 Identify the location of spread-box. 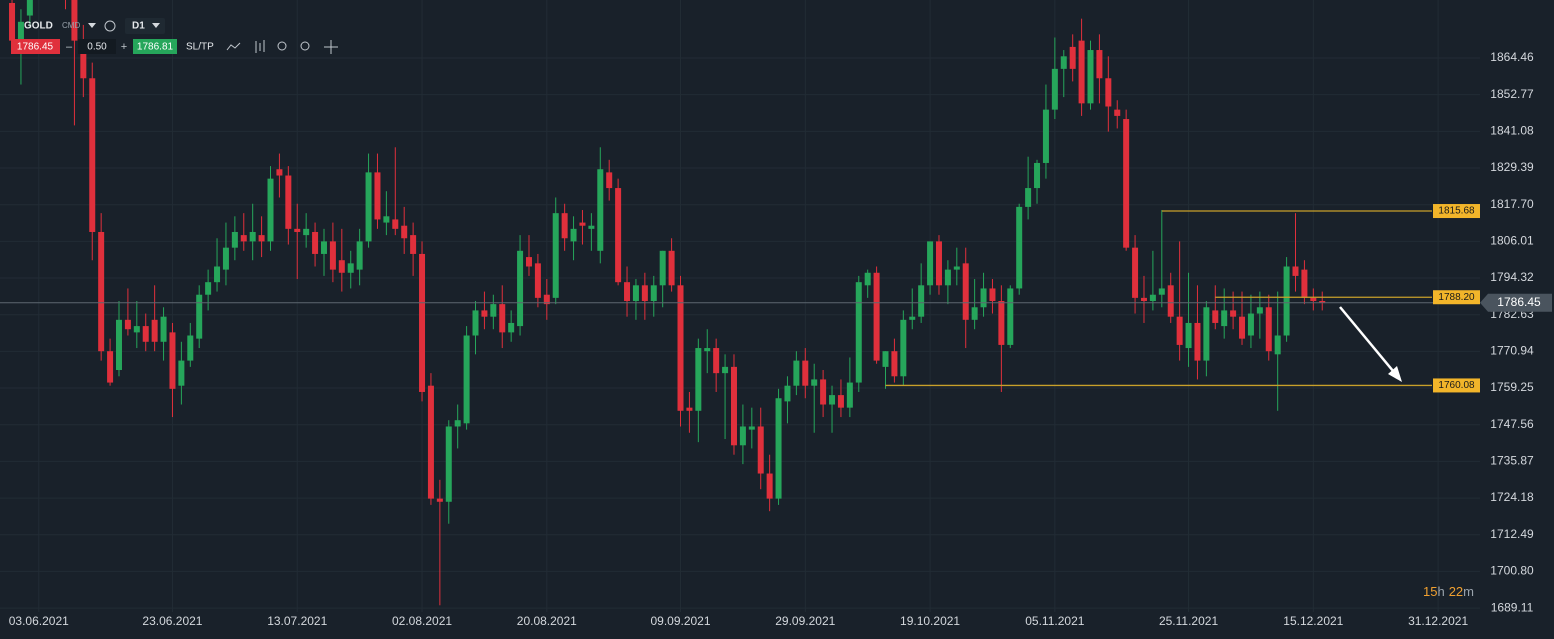
(97, 46).